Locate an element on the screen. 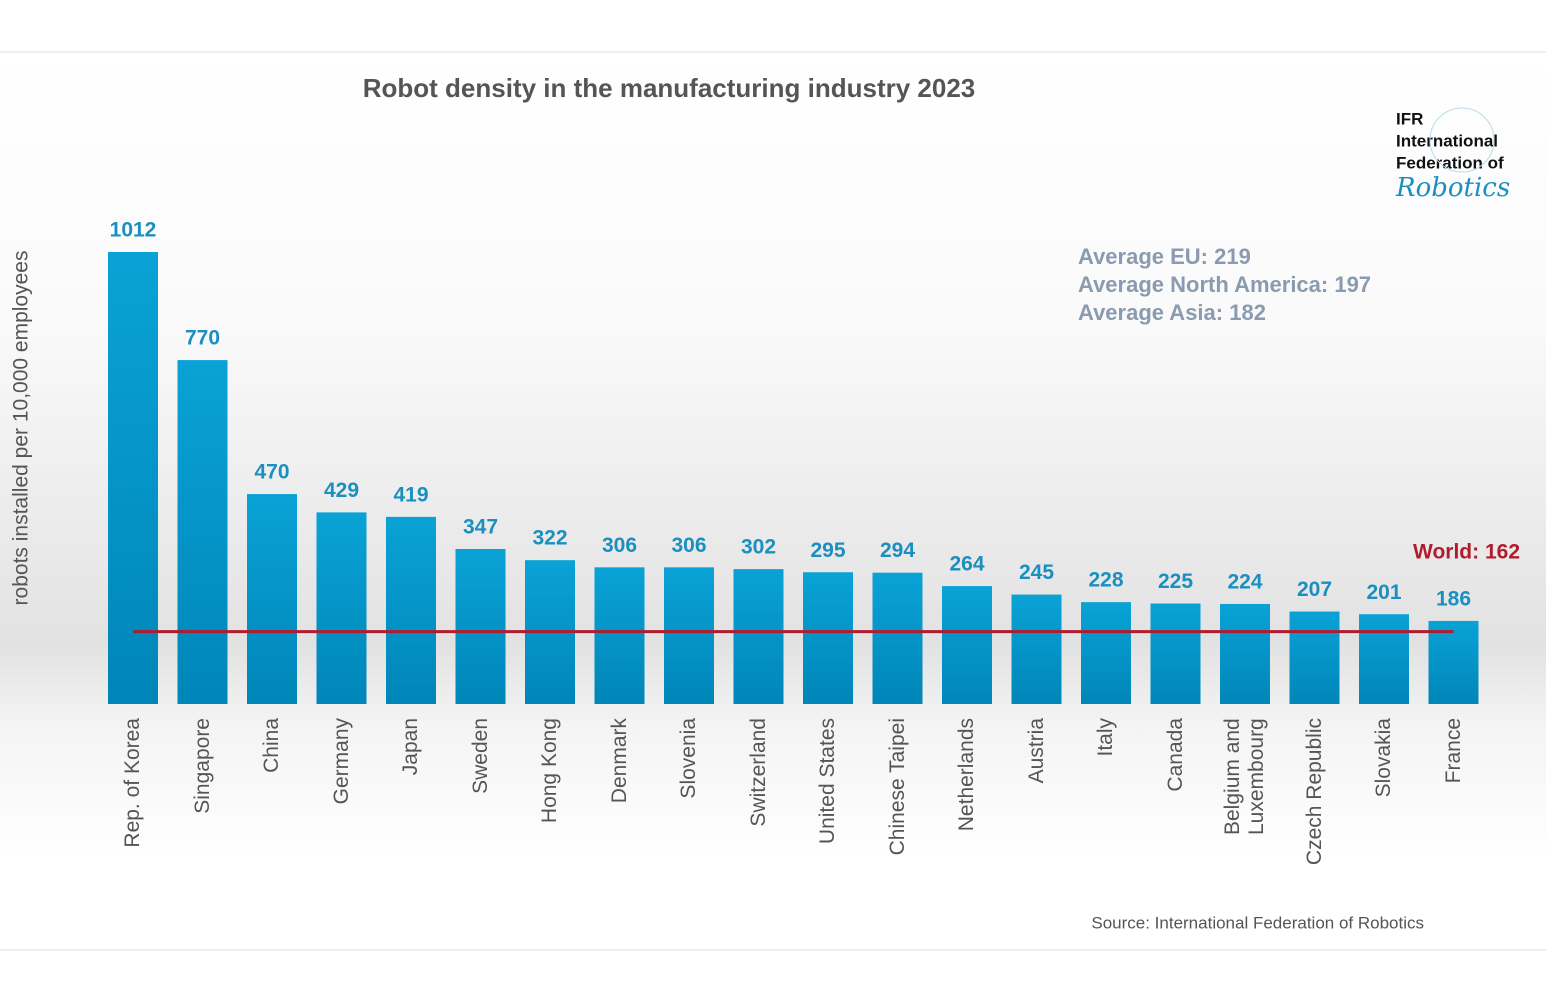 This screenshot has width=1546, height=1004. x-tick-label: Slovakia is located at coordinates (1383, 758).